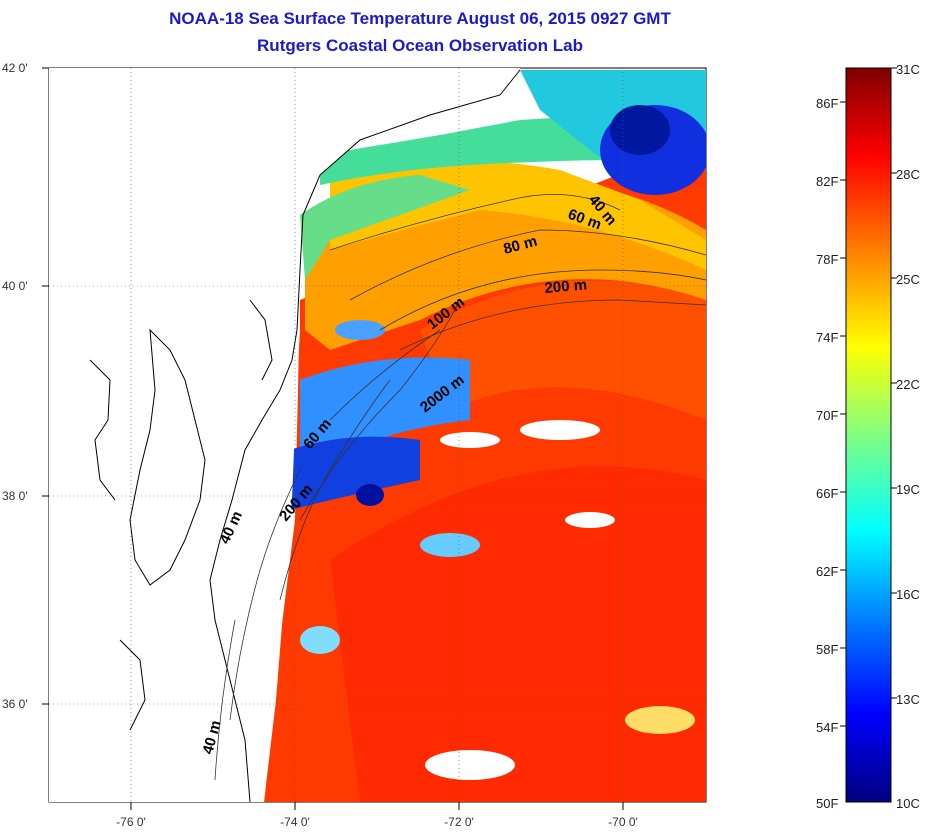  Describe the element at coordinates (827, 571) in the screenshot. I see `colorbar-f-label: 62F` at that location.